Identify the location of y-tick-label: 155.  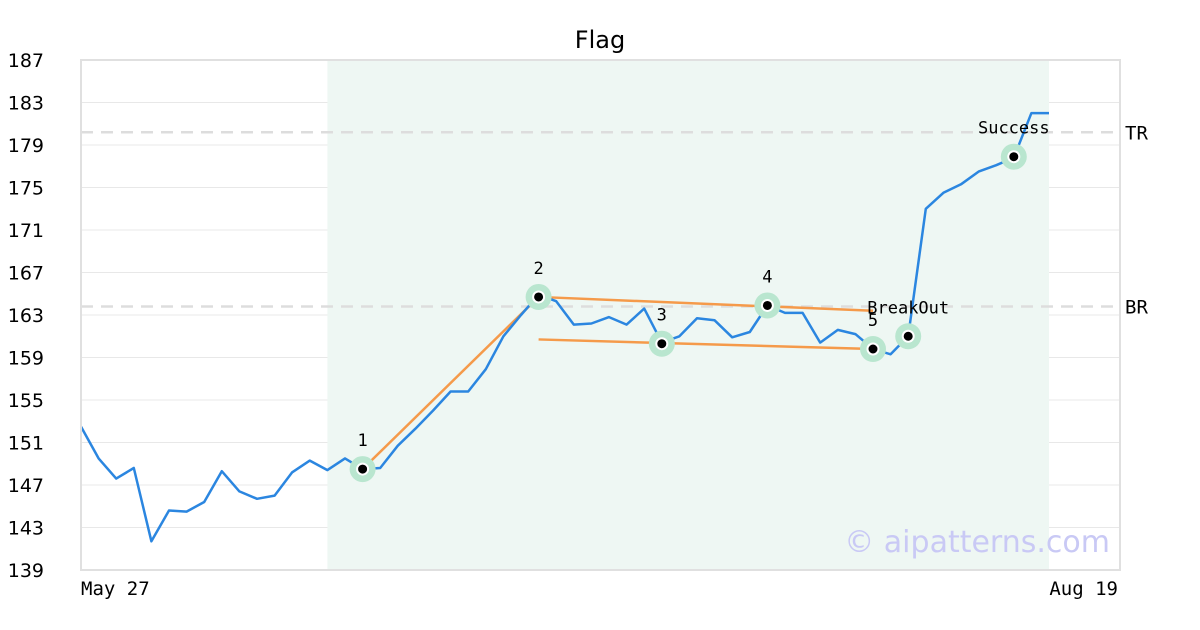
(26, 401).